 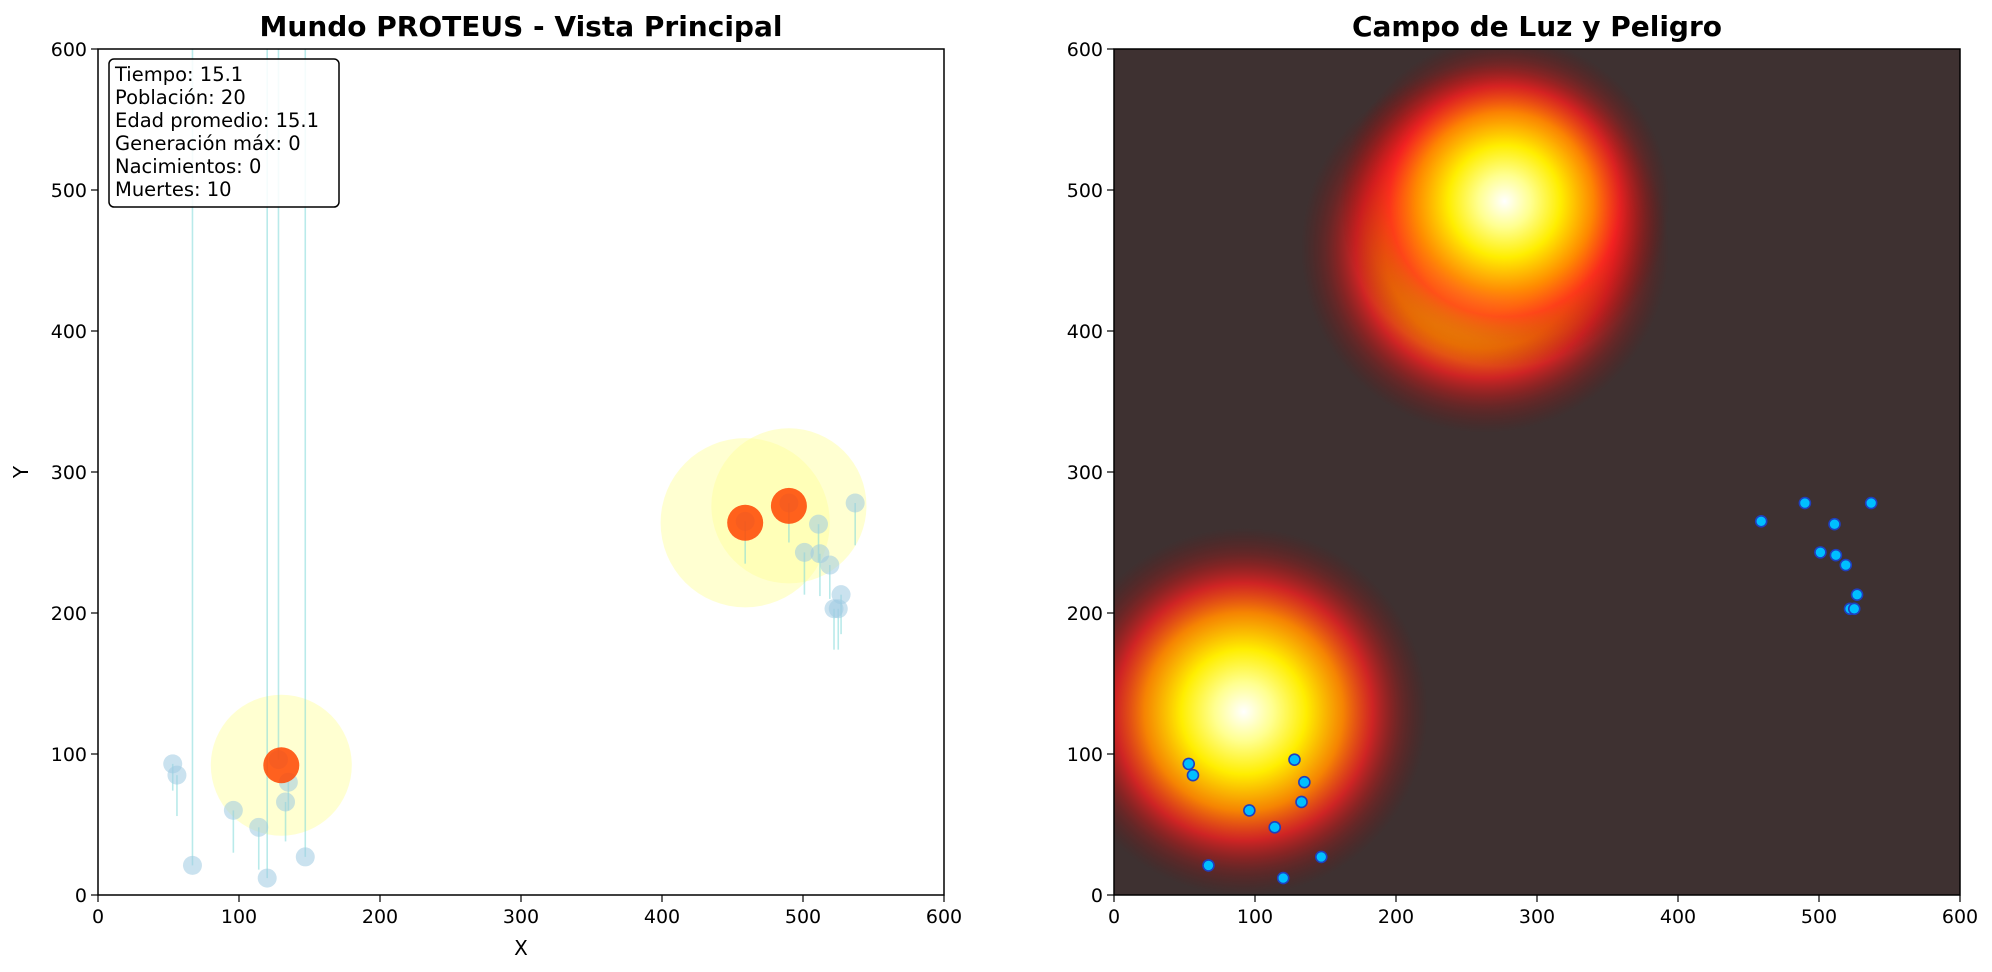 I want to click on main-view-title: Mundo PROTEUS - Vista Principal, so click(x=521, y=26).